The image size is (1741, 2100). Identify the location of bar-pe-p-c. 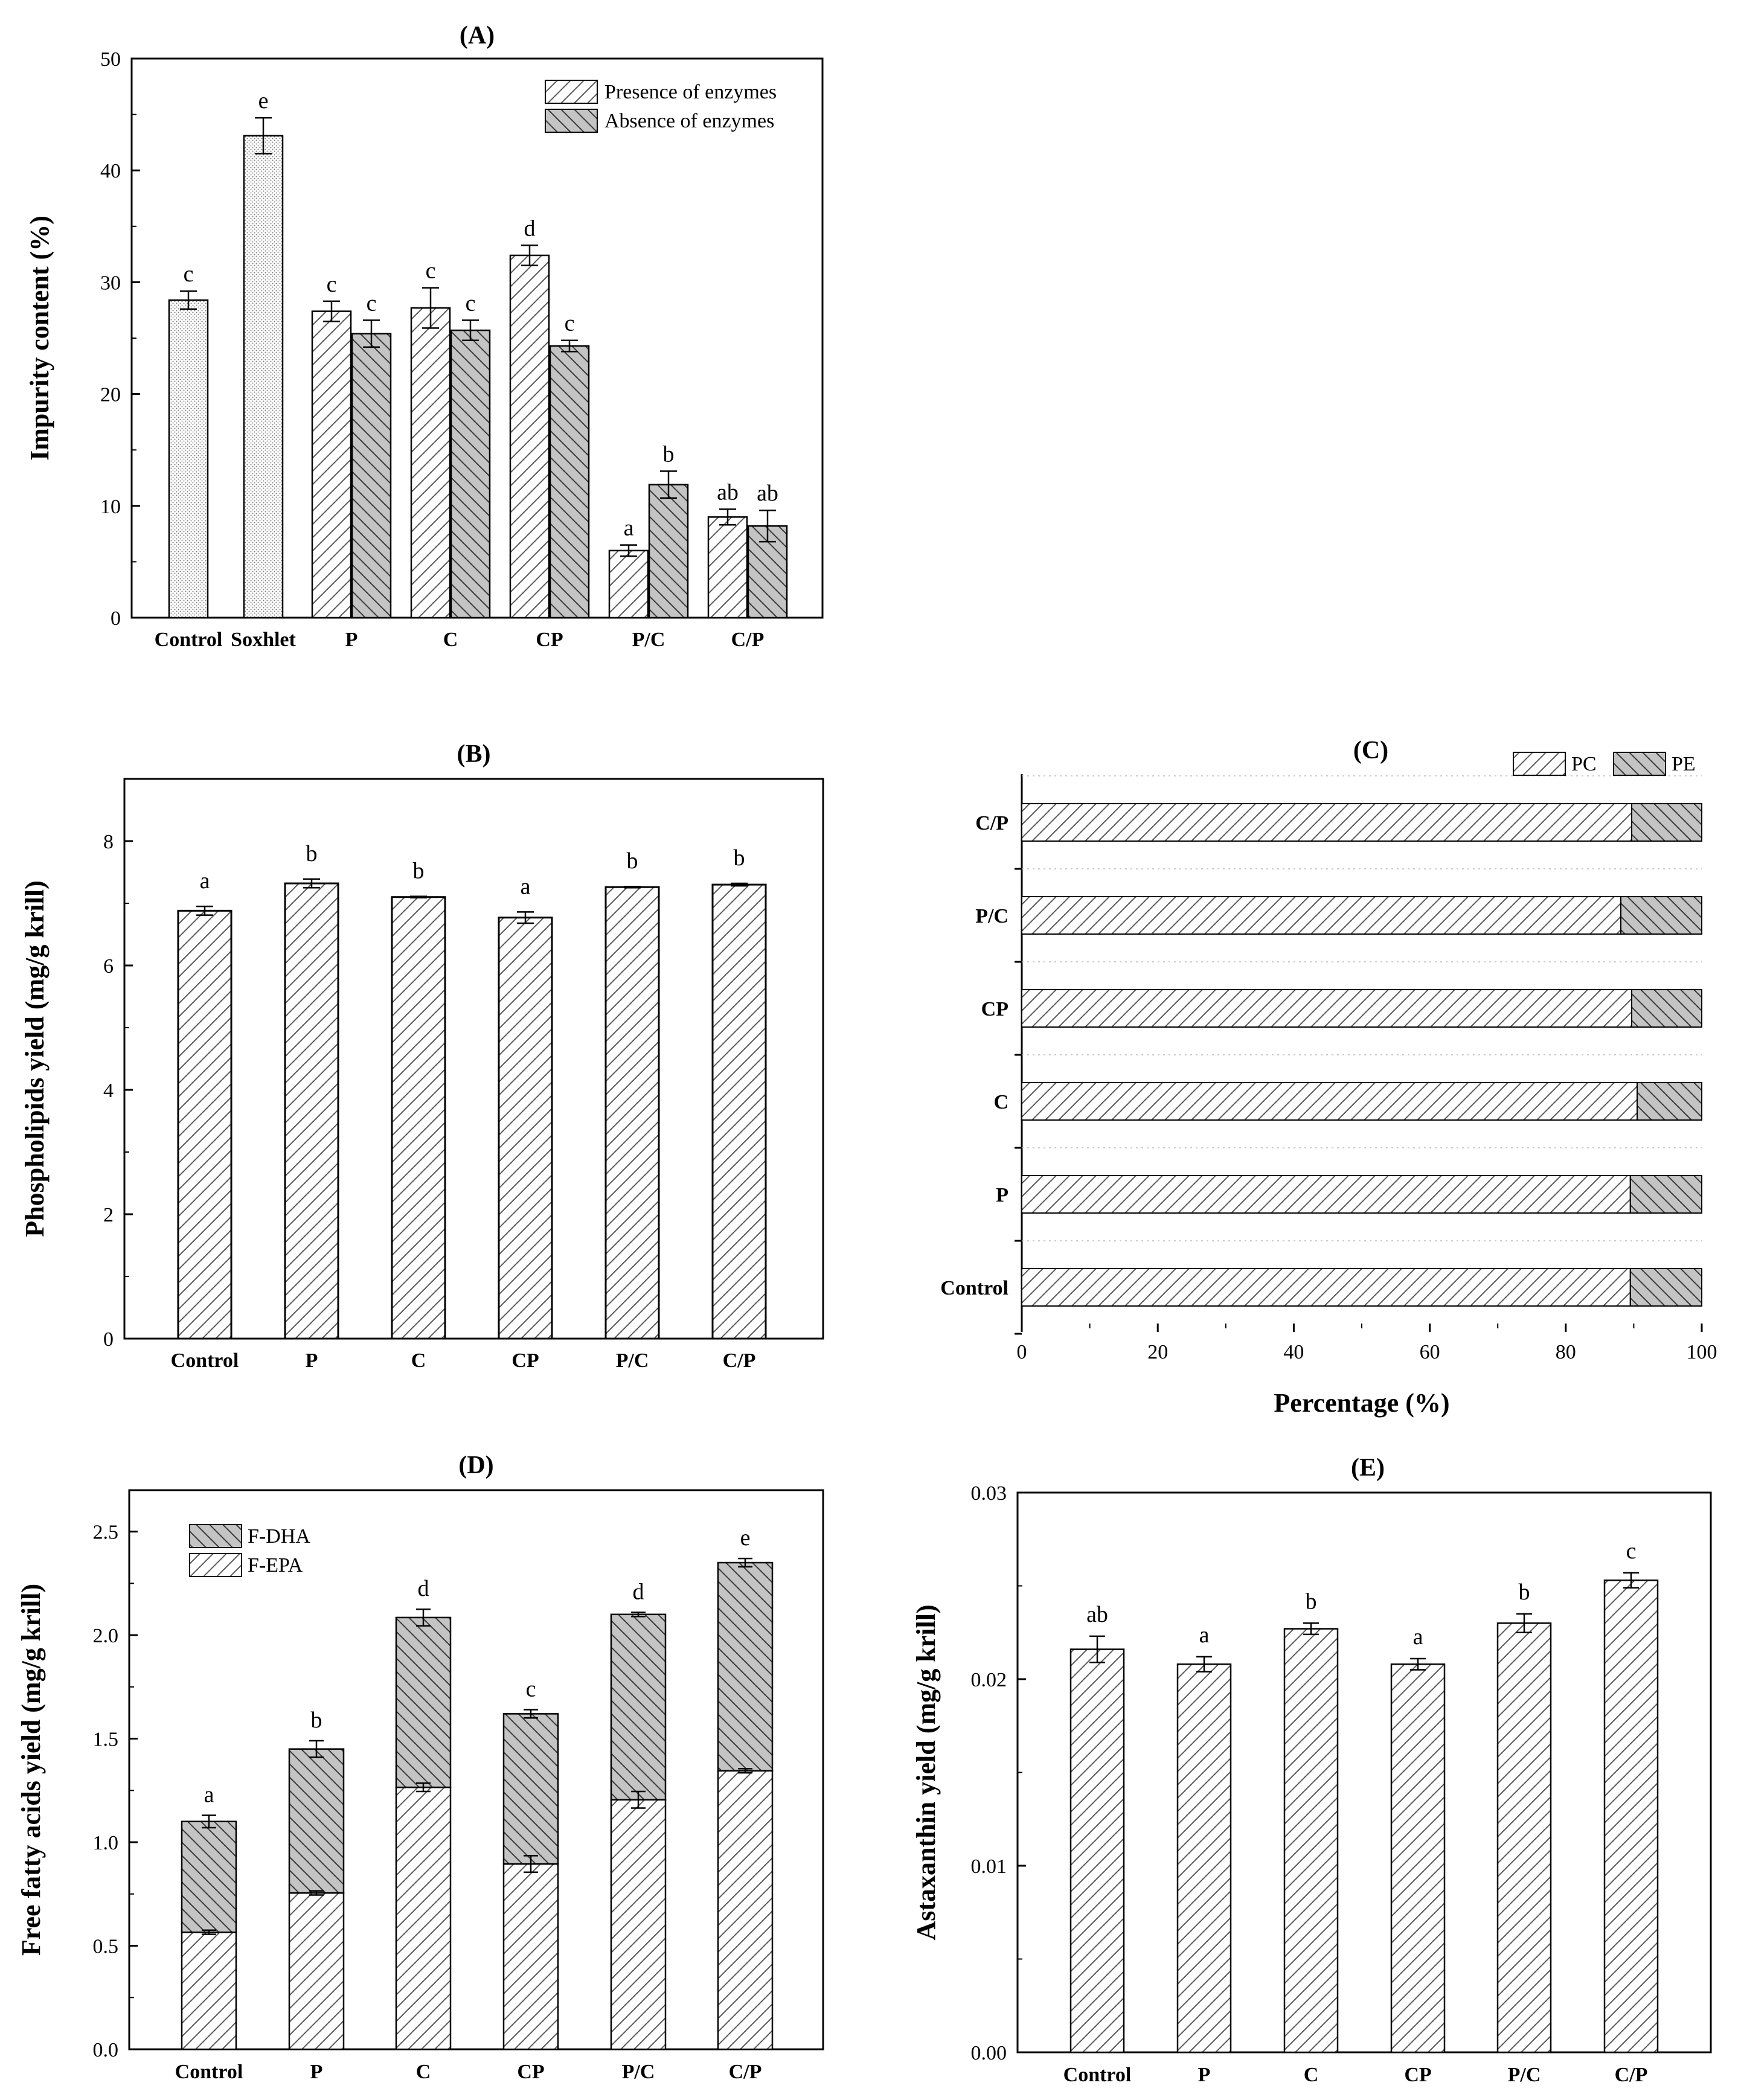
(1662, 915).